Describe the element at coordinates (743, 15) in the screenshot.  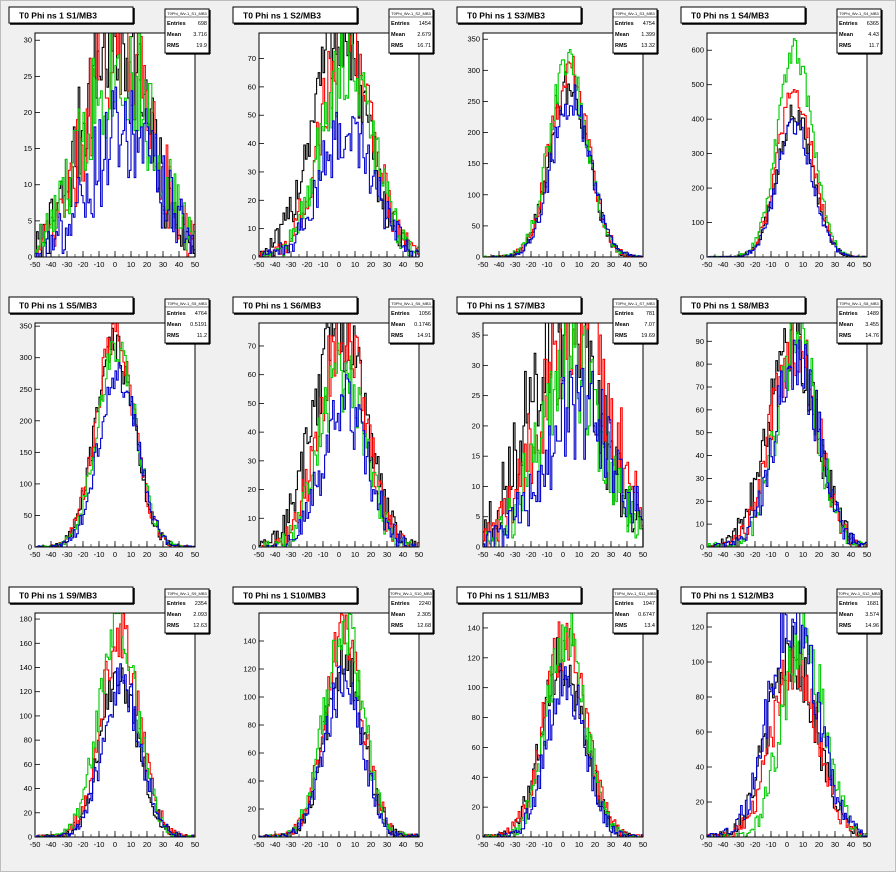
I see `title-box: T0 Phi ns 1 S4/MB3` at that location.